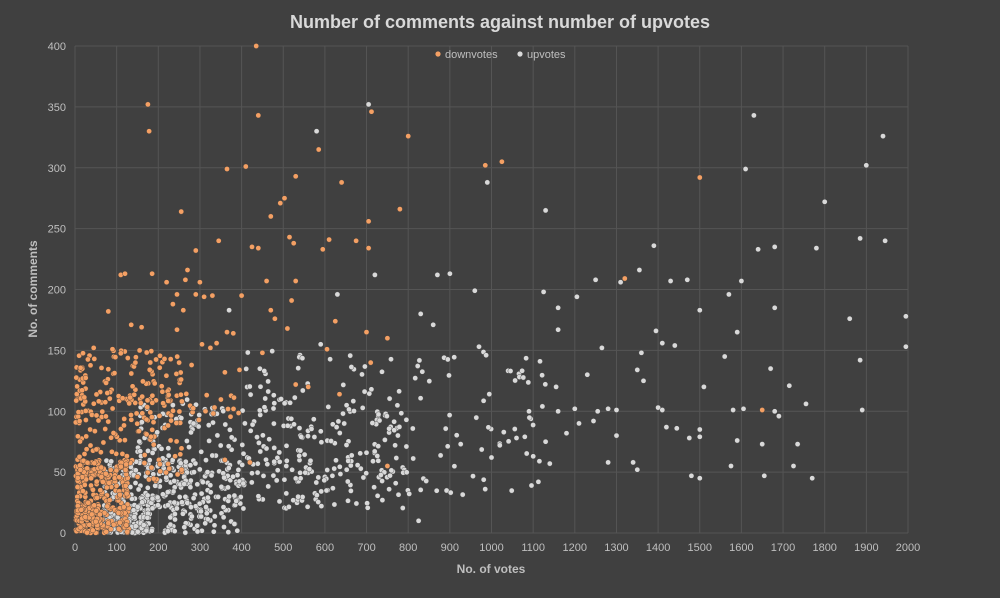 The image size is (1000, 598). What do you see at coordinates (63, 534) in the screenshot?
I see `y-tick-label: 0` at bounding box center [63, 534].